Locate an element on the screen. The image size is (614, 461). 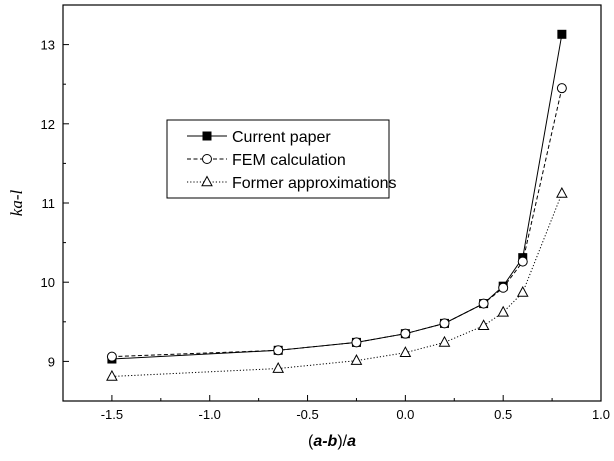
y-tick-label: 13 is located at coordinates (48, 45).